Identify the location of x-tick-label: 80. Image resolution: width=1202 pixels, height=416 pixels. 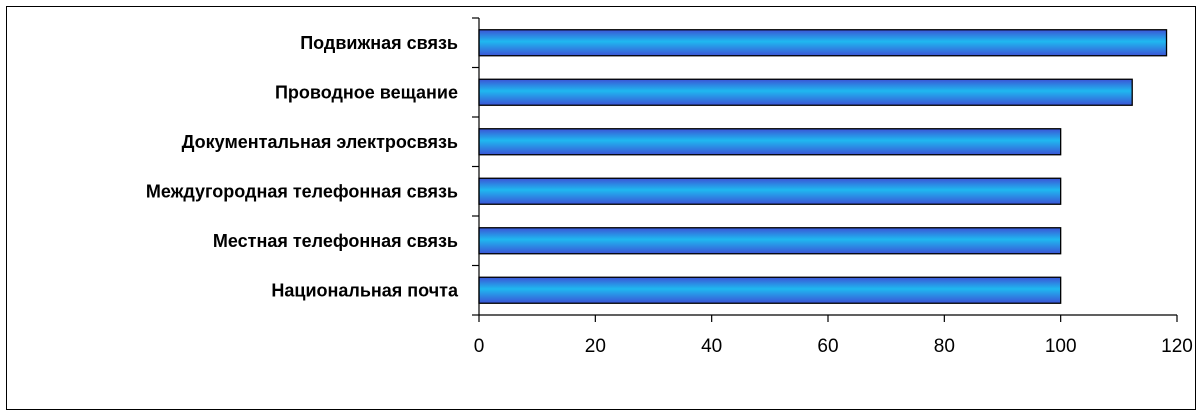
(944, 346).